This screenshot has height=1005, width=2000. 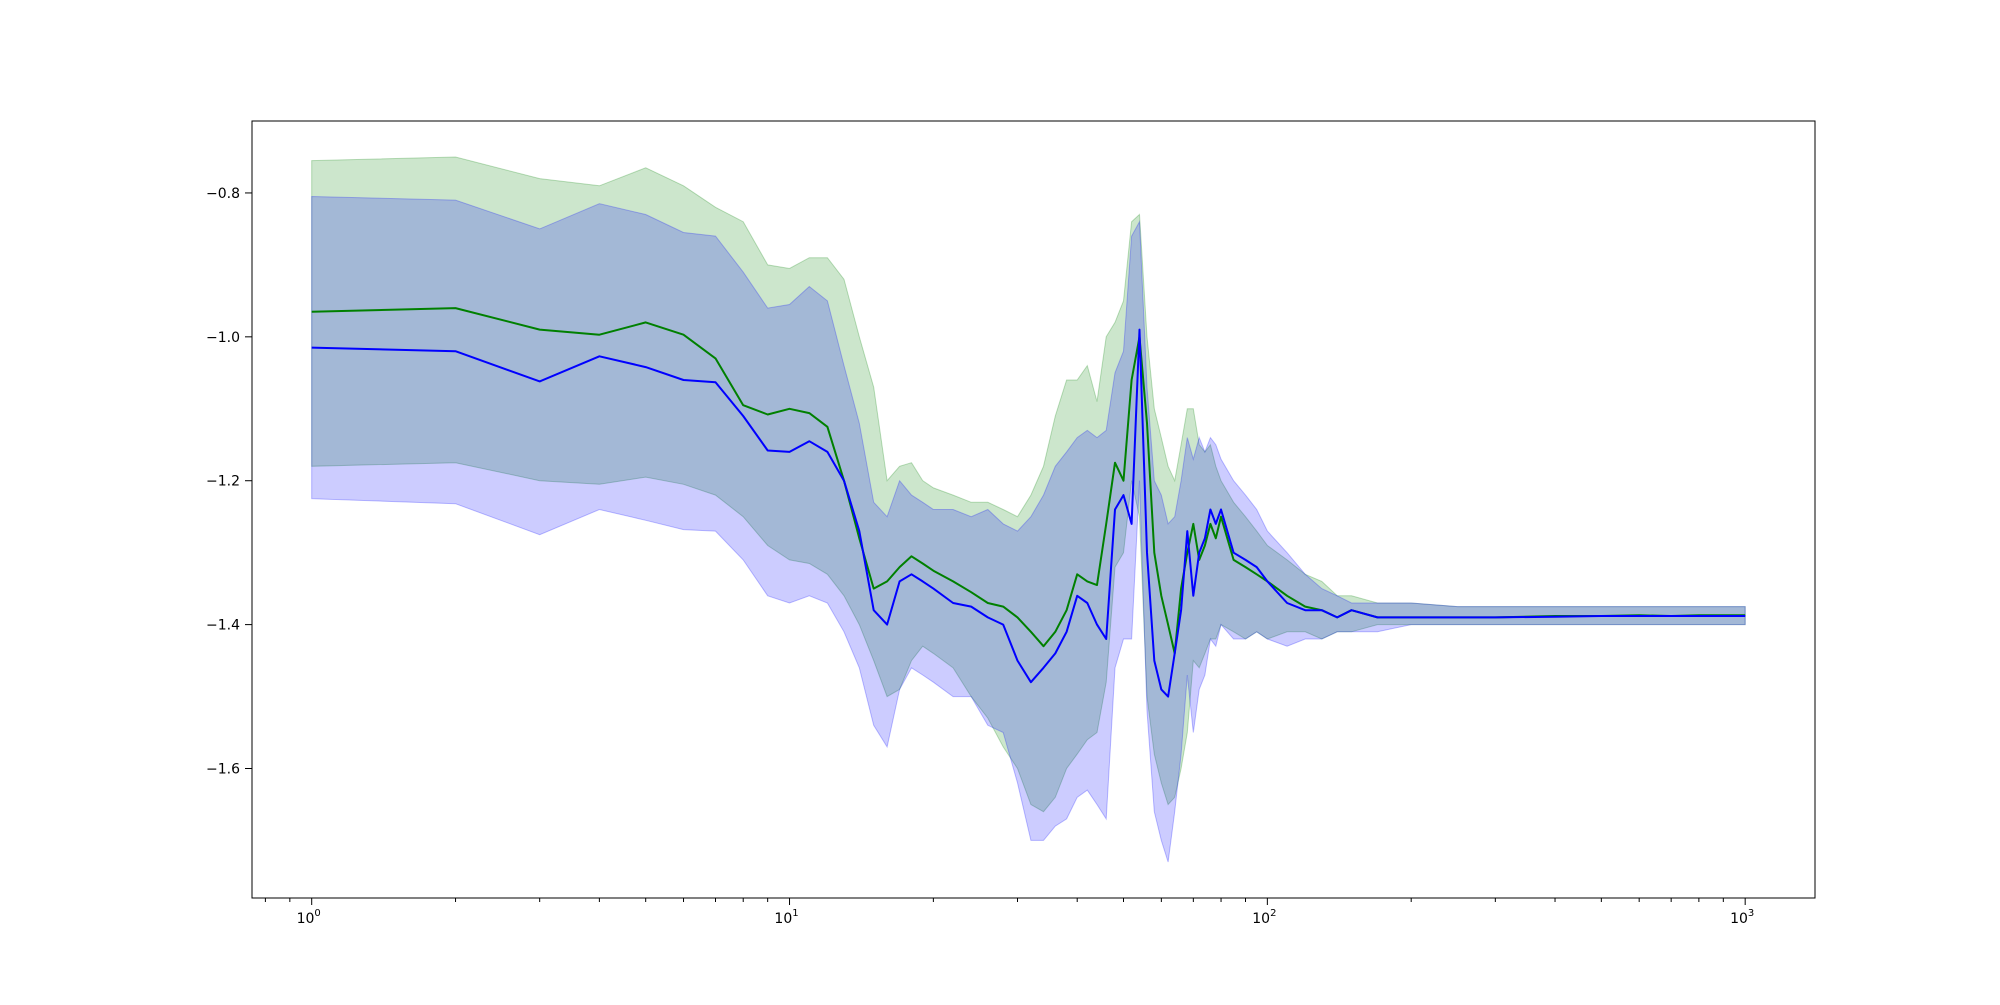 What do you see at coordinates (1264, 917) in the screenshot?
I see `x-tick-label: 10²` at bounding box center [1264, 917].